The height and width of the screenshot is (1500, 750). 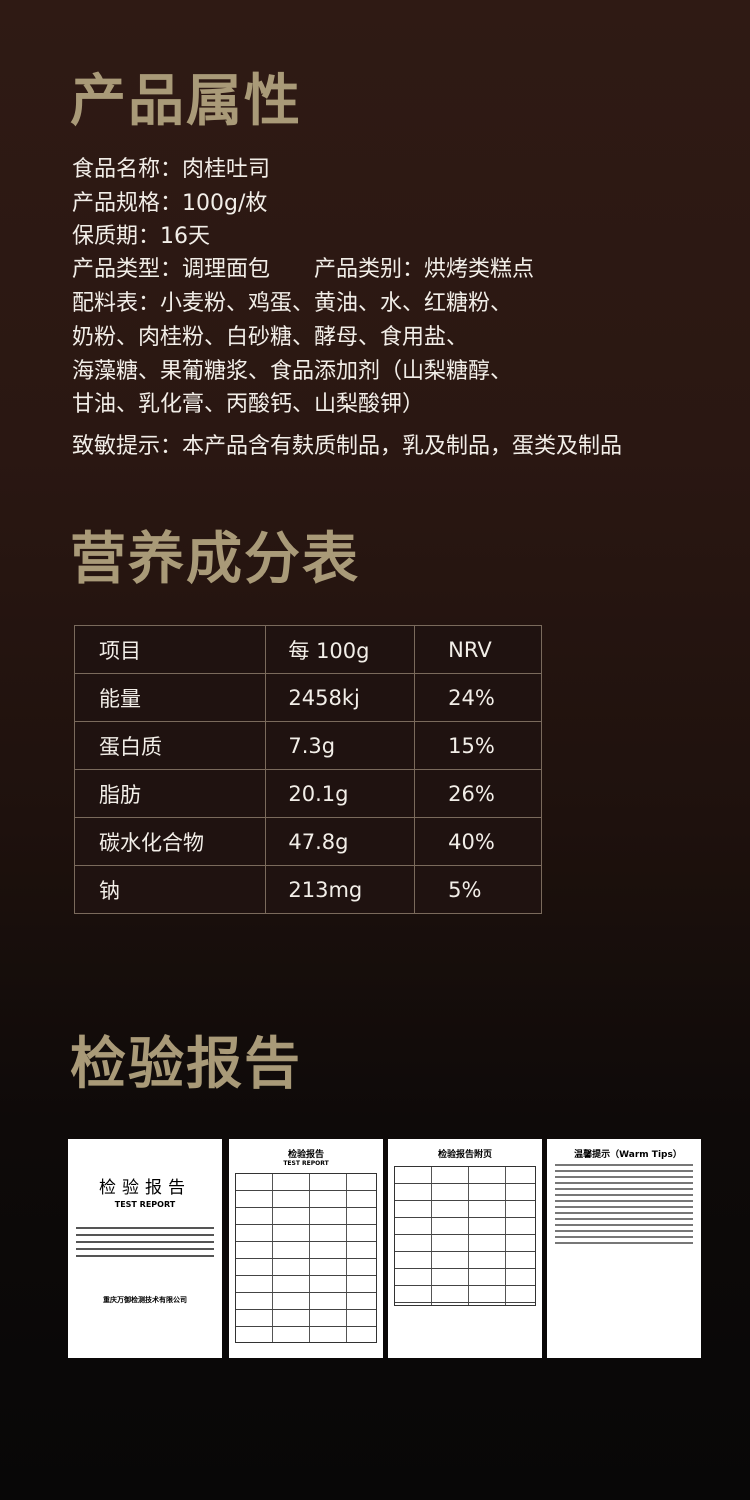 I want to click on table-cell: 能量, so click(x=170, y=697).